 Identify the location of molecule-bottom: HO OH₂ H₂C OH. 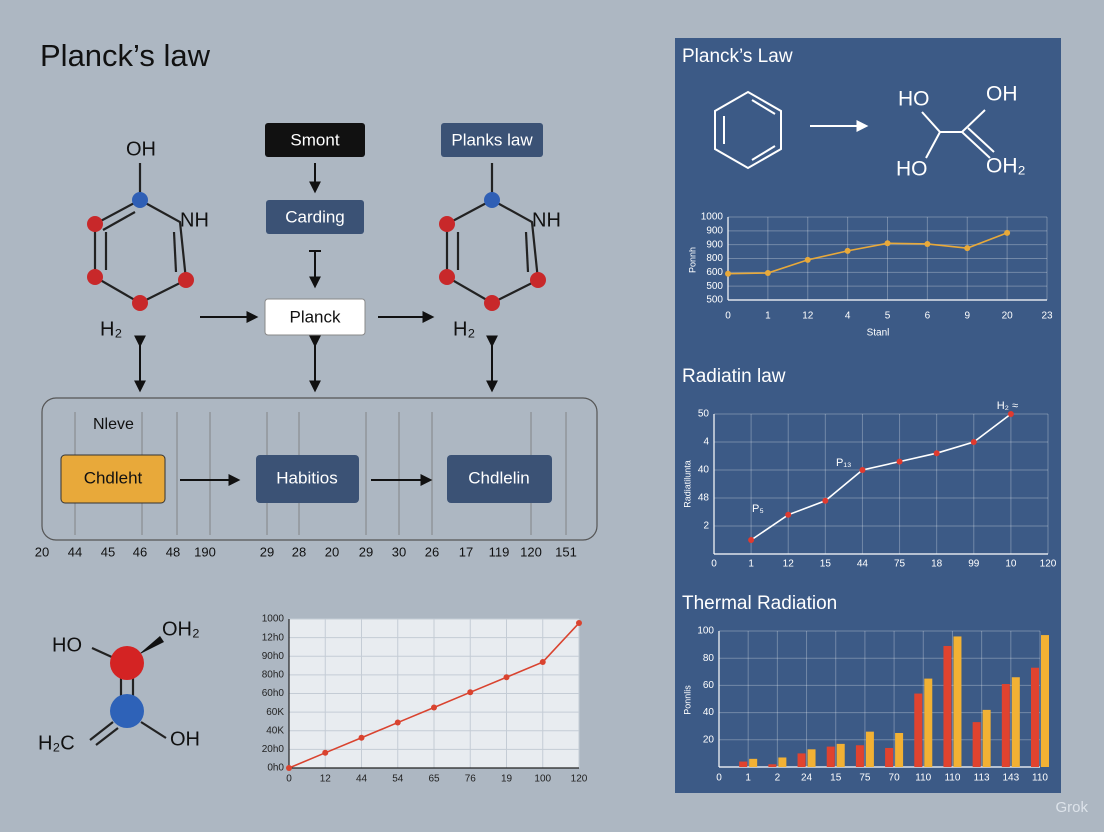
(119, 686).